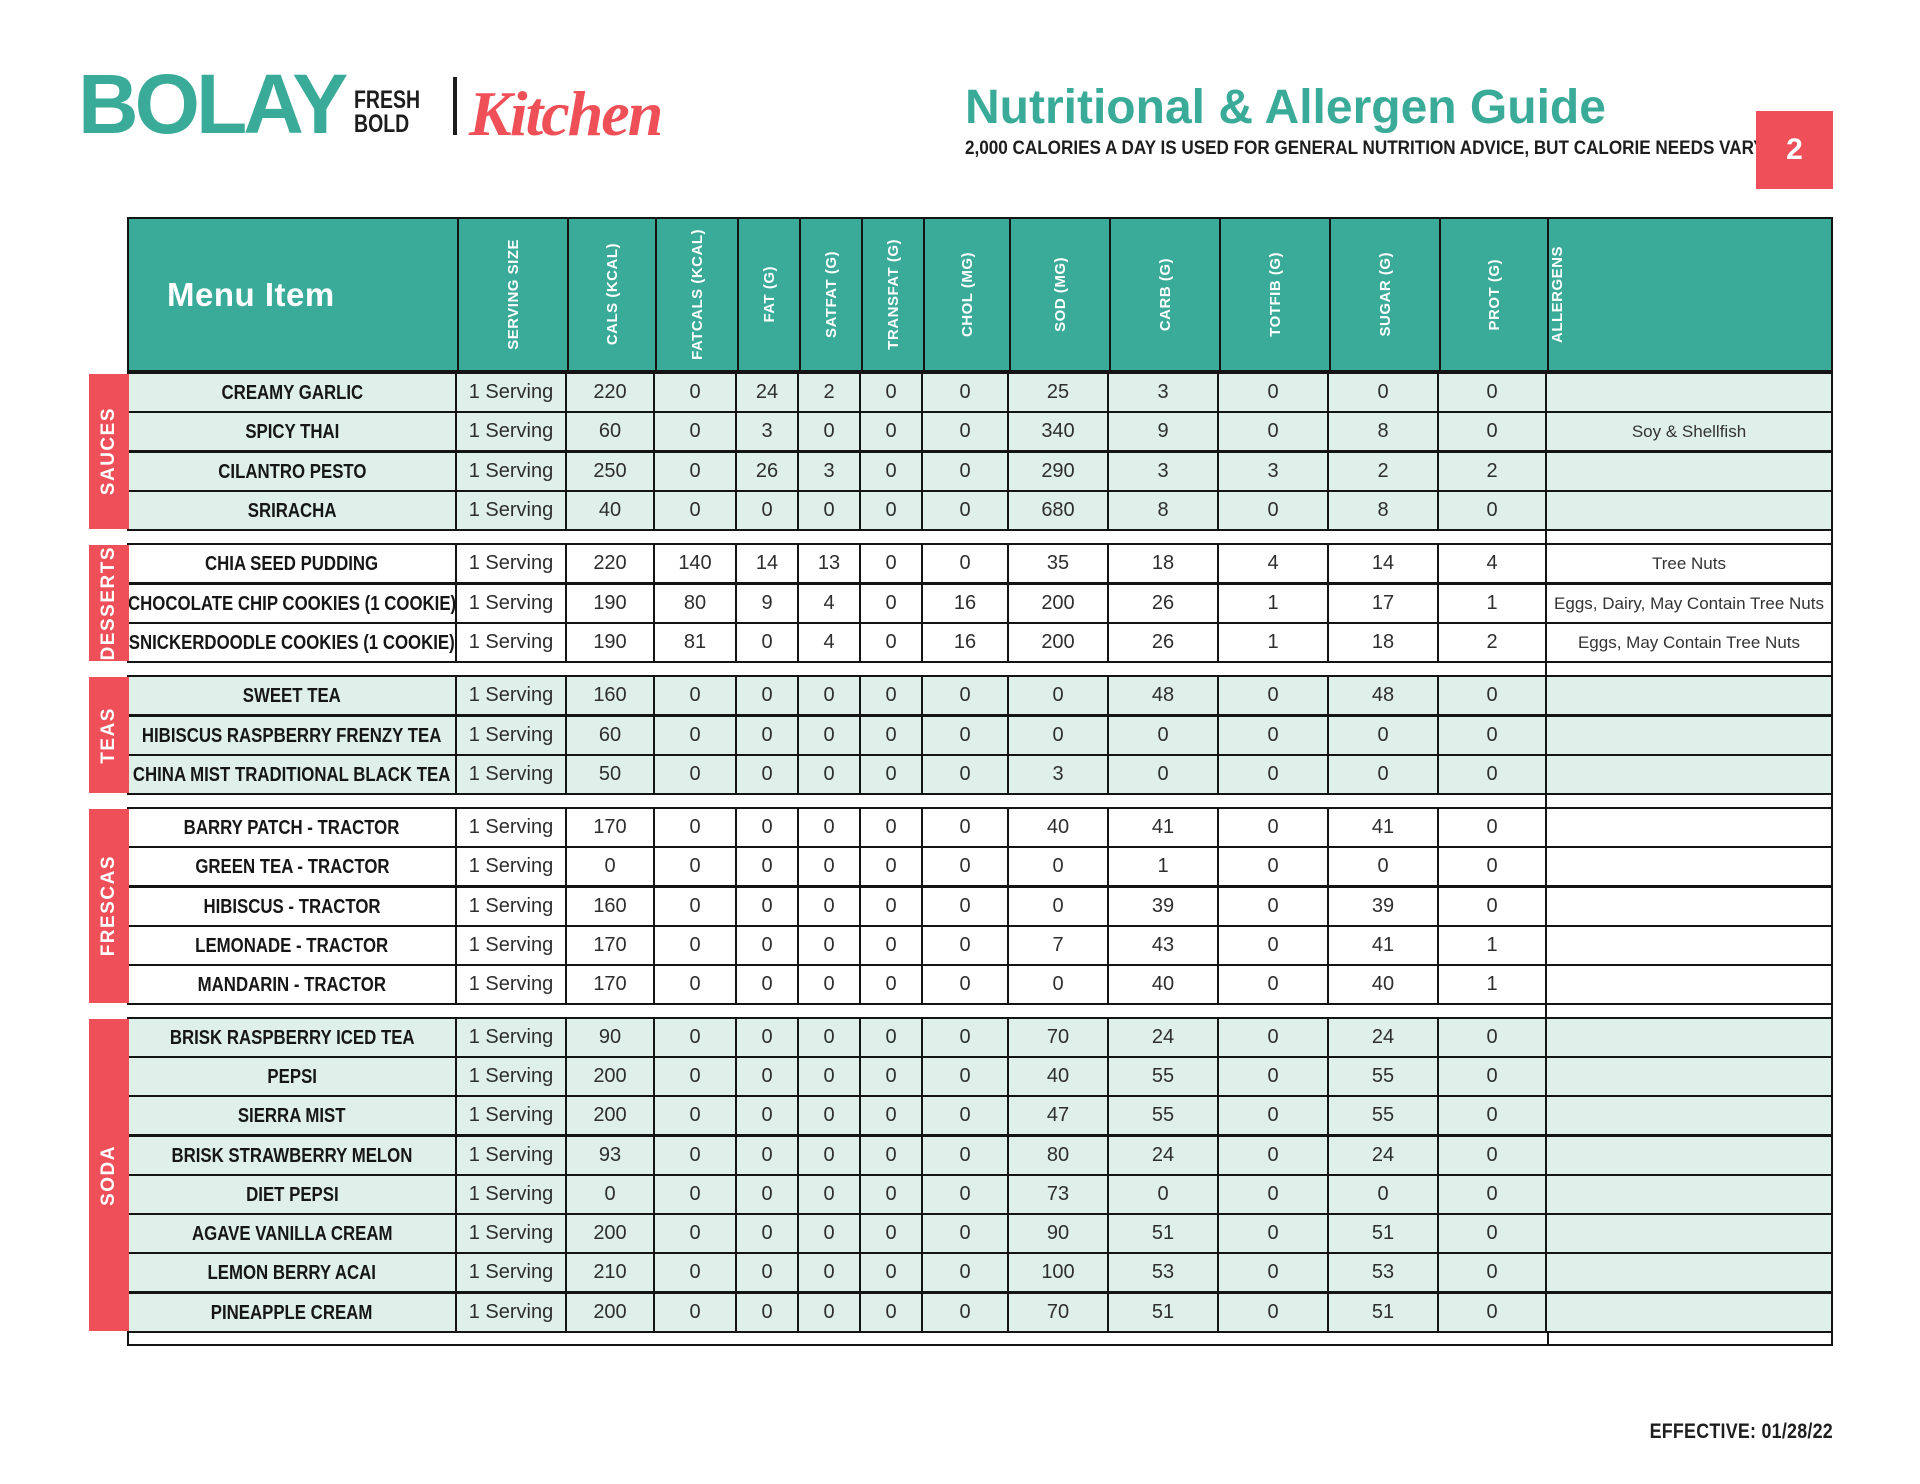 This screenshot has height=1484, width=1920. I want to click on column-header-prot-g: PROT (G), so click(1493, 294).